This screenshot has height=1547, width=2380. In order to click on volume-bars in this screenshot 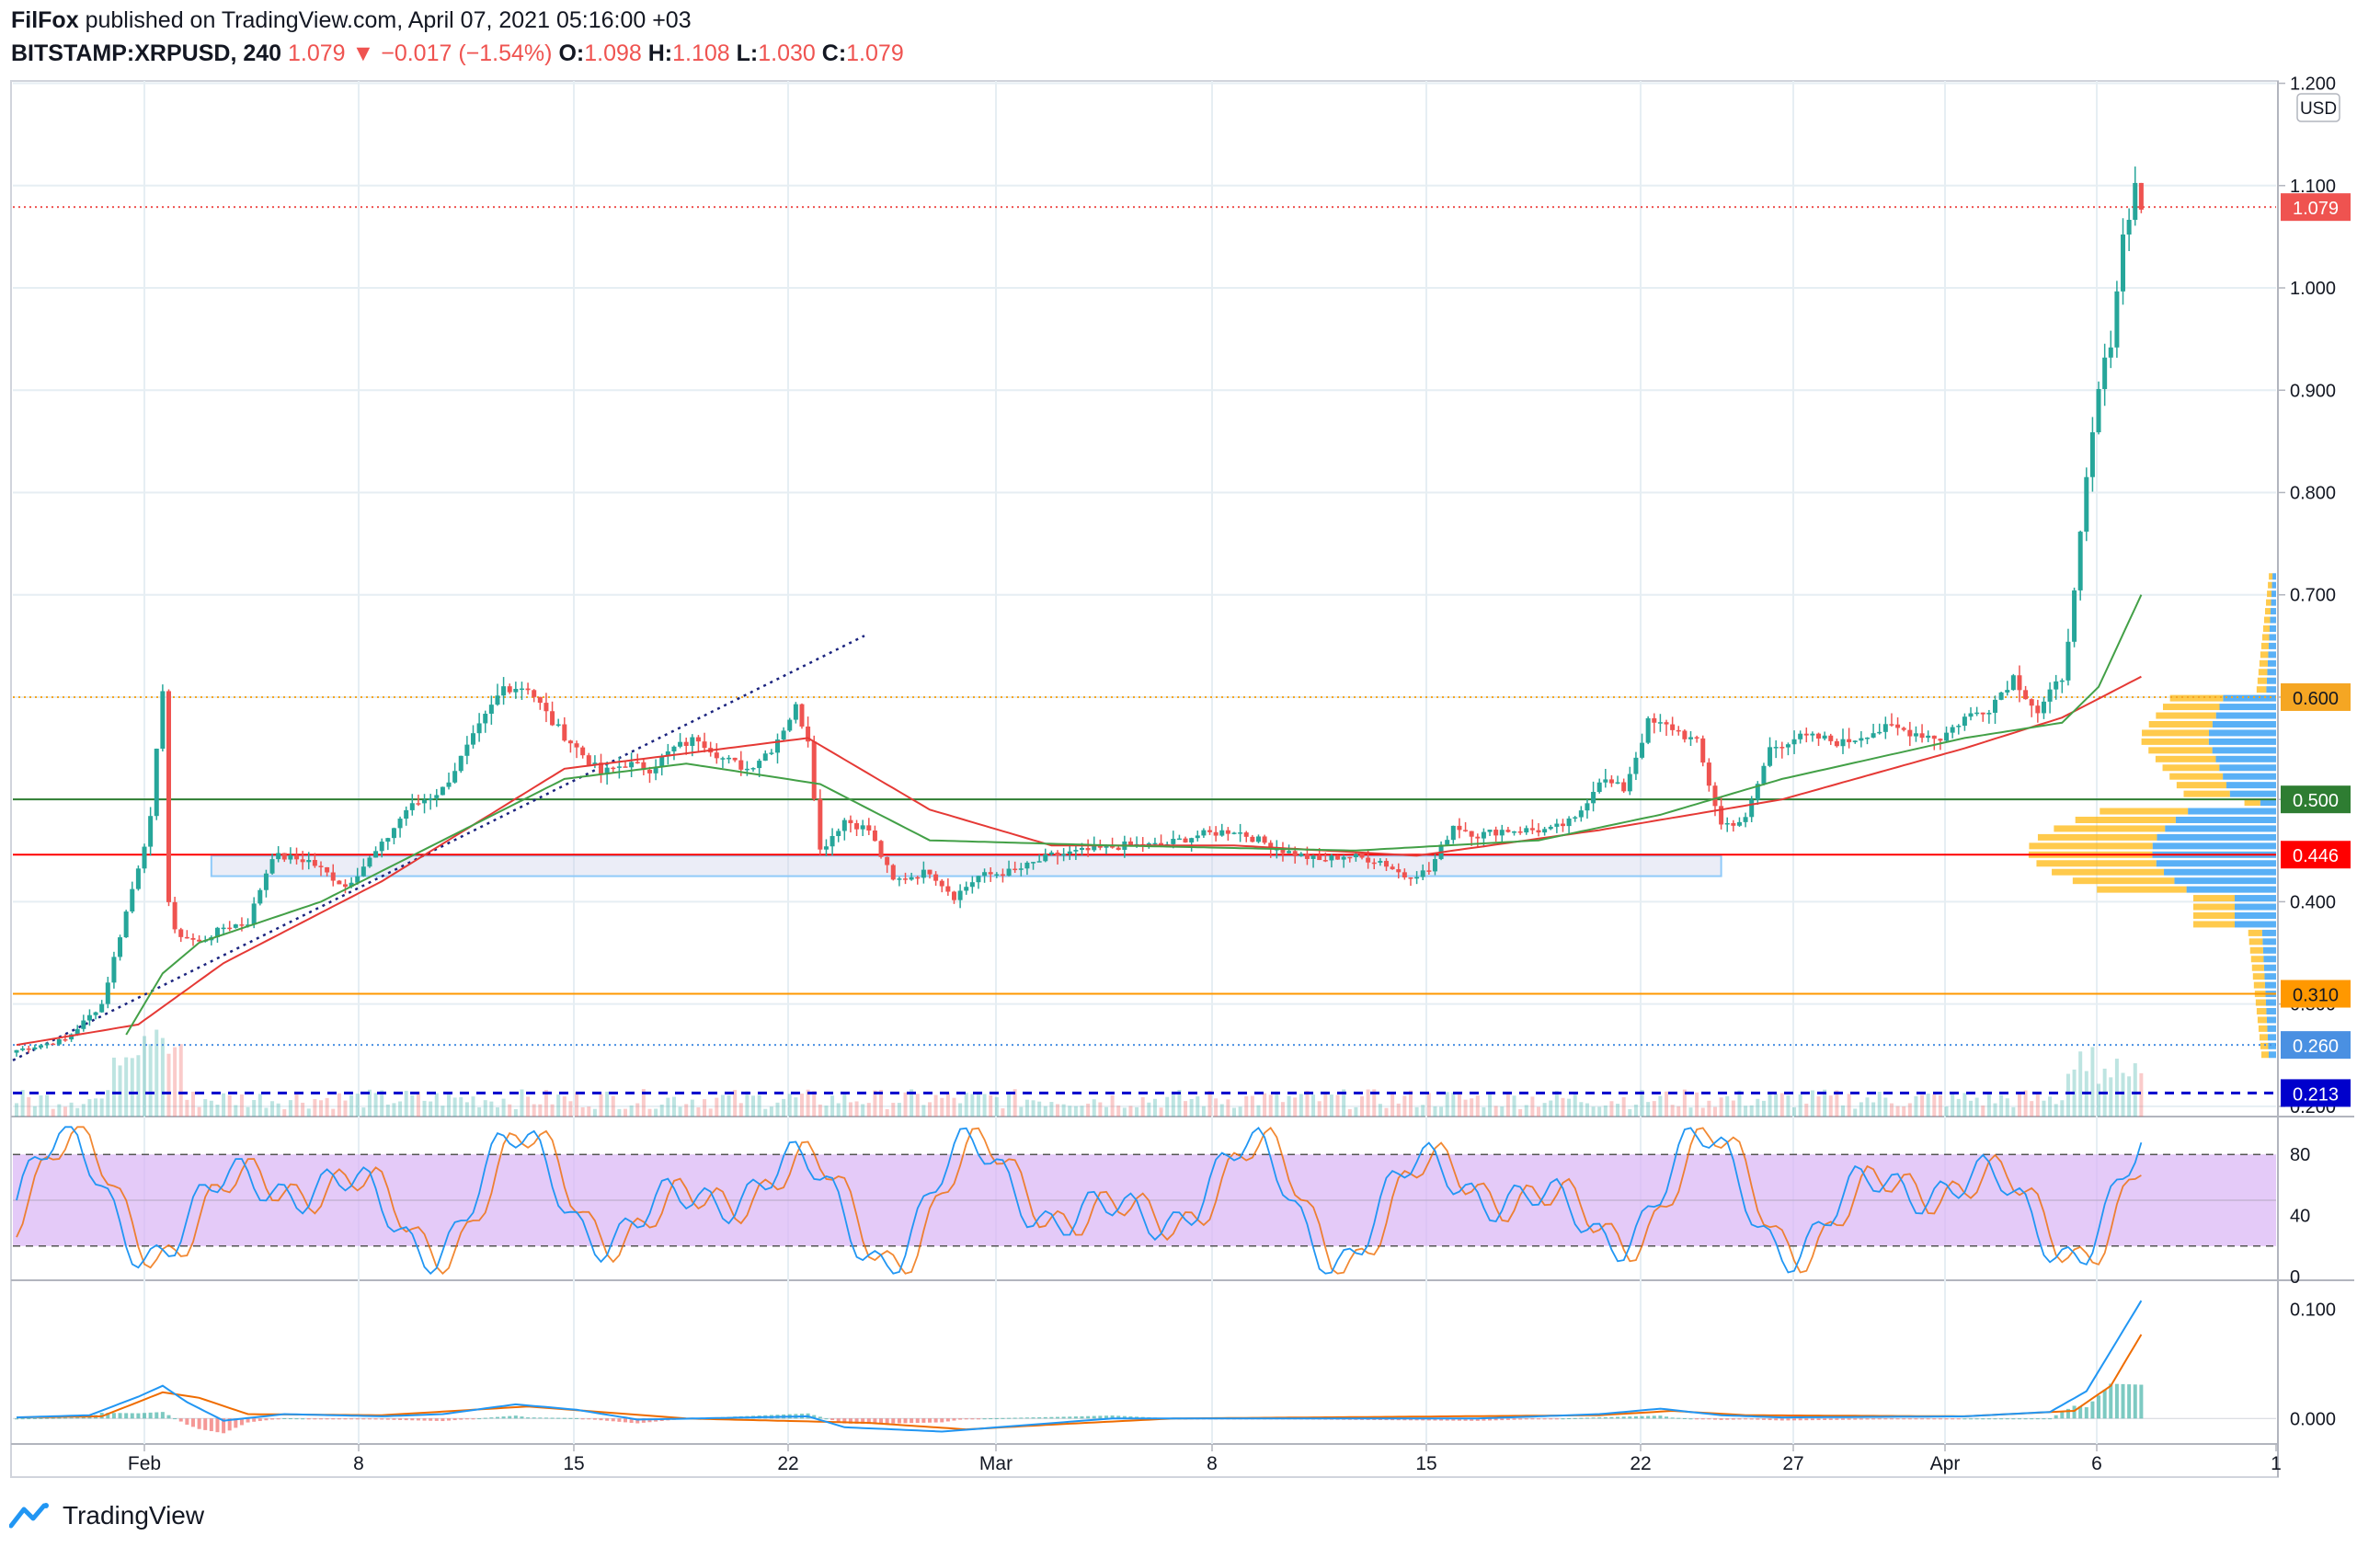, I will do `click(1079, 1073)`.